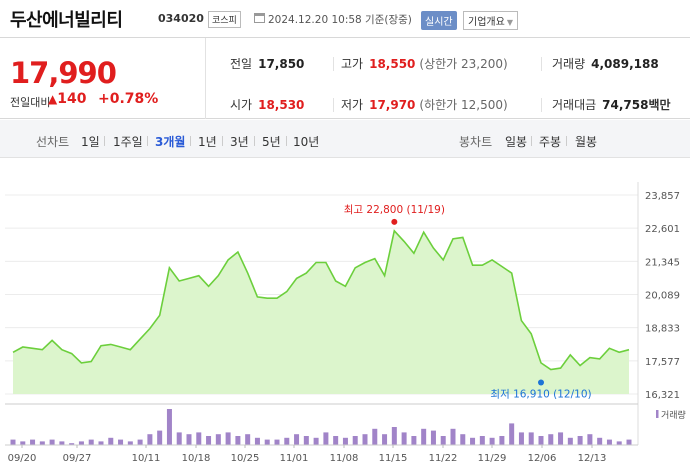  I want to click on lower-limit: (하한가 12,500), so click(463, 105).